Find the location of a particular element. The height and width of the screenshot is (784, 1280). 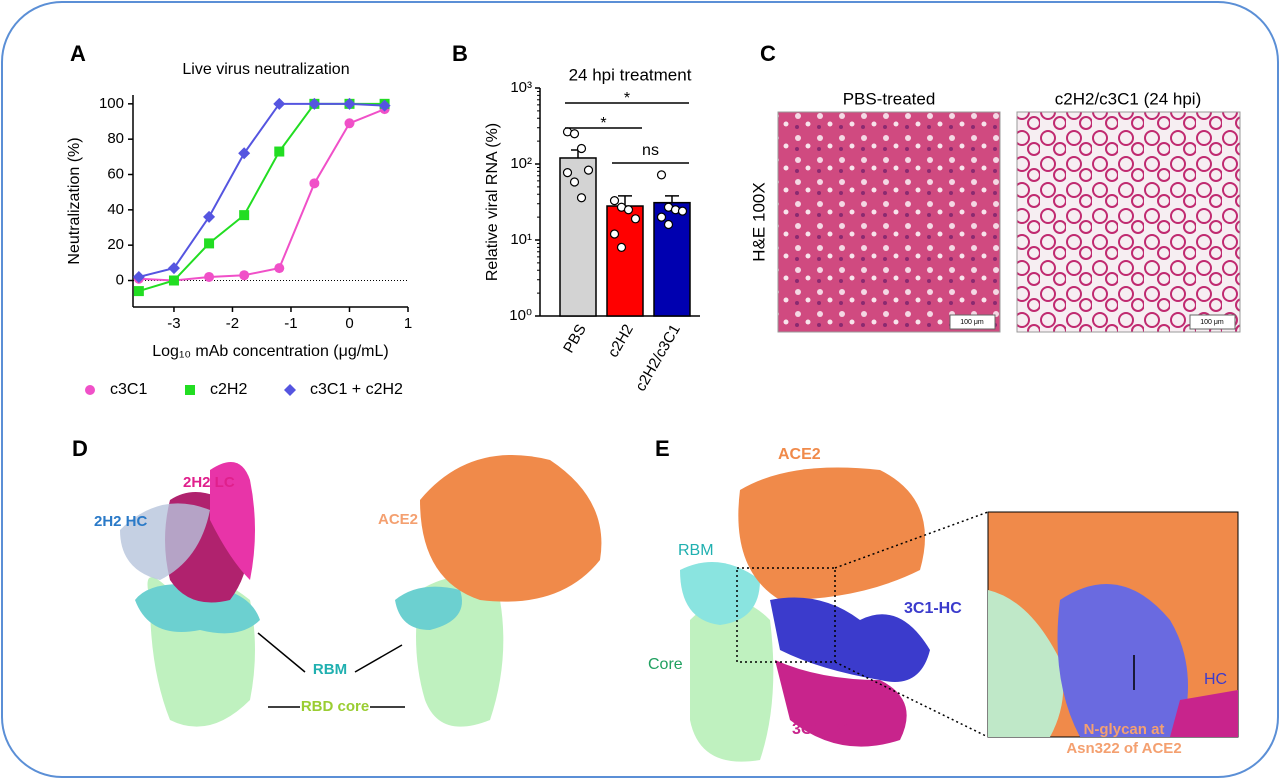

structure-label: 2H2 HC is located at coordinates (121, 521).